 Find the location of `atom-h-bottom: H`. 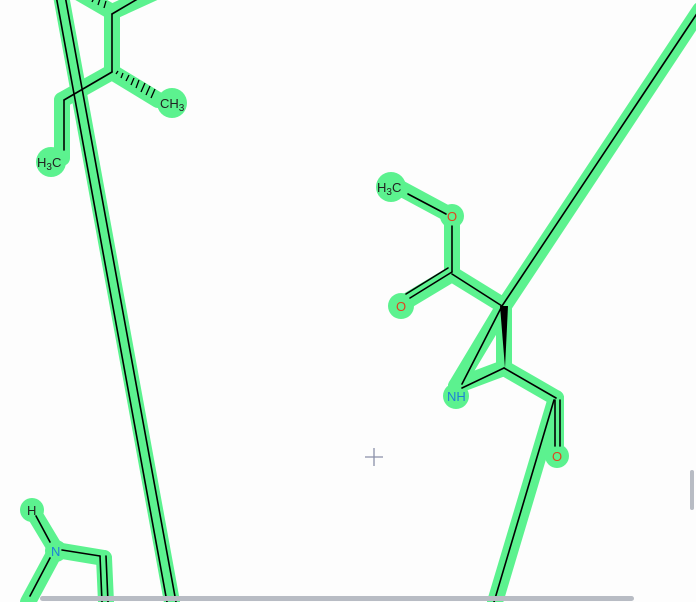

atom-h-bottom: H is located at coordinates (31, 510).